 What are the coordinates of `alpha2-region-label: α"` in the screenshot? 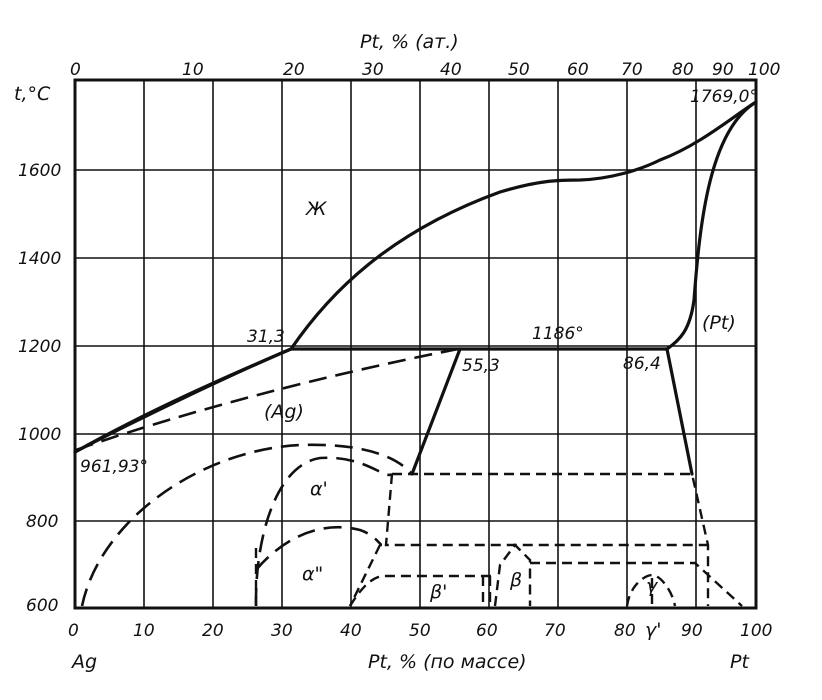 It's located at (312, 574).